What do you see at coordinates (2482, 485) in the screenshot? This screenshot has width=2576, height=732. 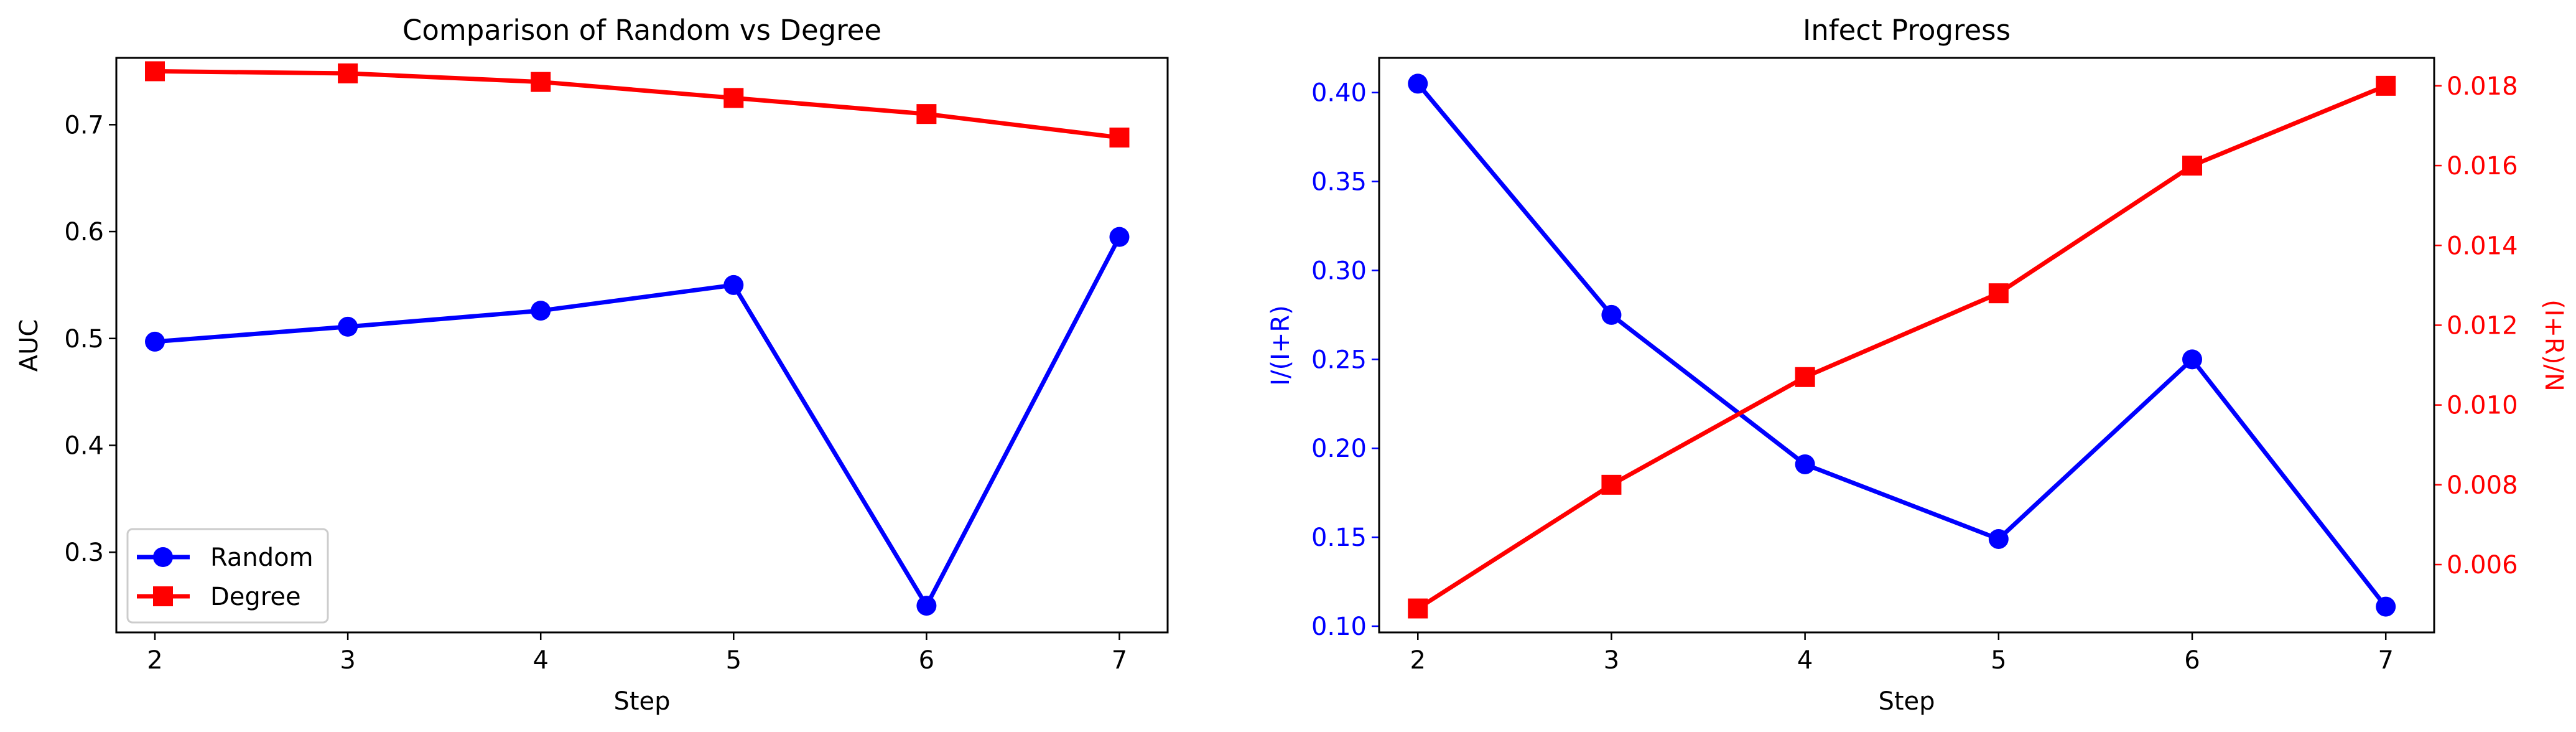 I see `y-right-tick-label: 0.008` at bounding box center [2482, 485].